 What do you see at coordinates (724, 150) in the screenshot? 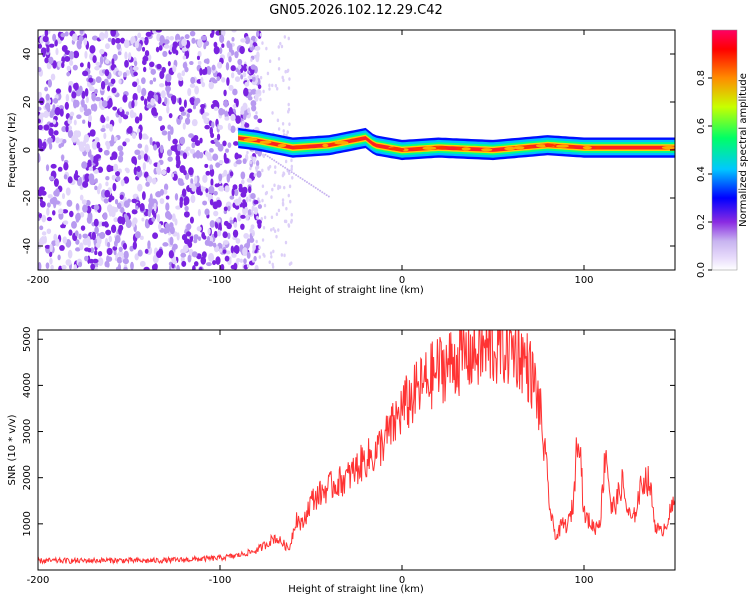
I see `colorbar-frame` at bounding box center [724, 150].